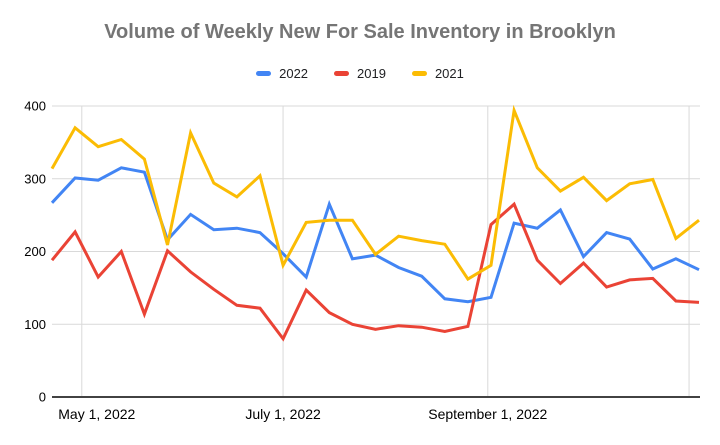  What do you see at coordinates (35, 178) in the screenshot?
I see `y-tick-label: 300` at bounding box center [35, 178].